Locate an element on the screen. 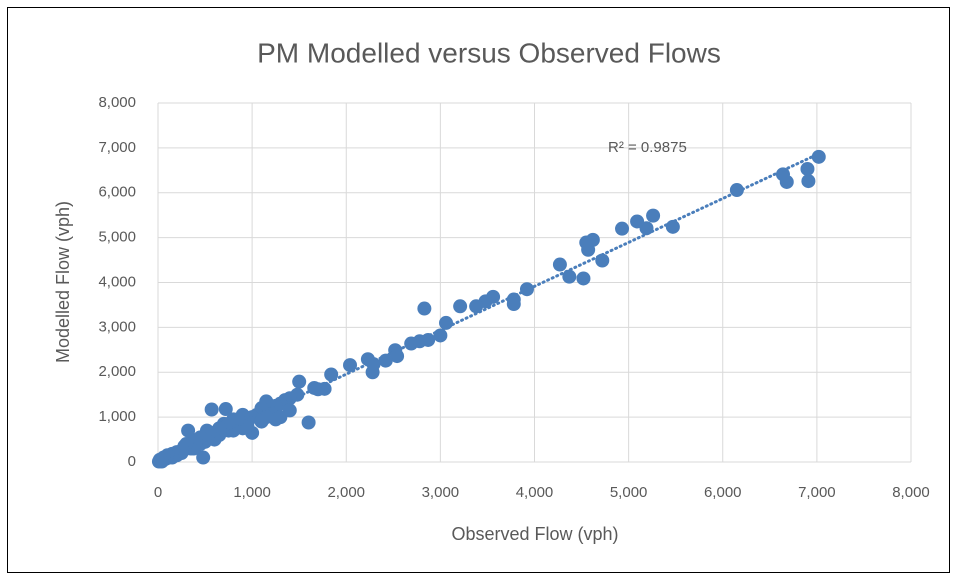  y-tick-label: 7,000 is located at coordinates (117, 147).